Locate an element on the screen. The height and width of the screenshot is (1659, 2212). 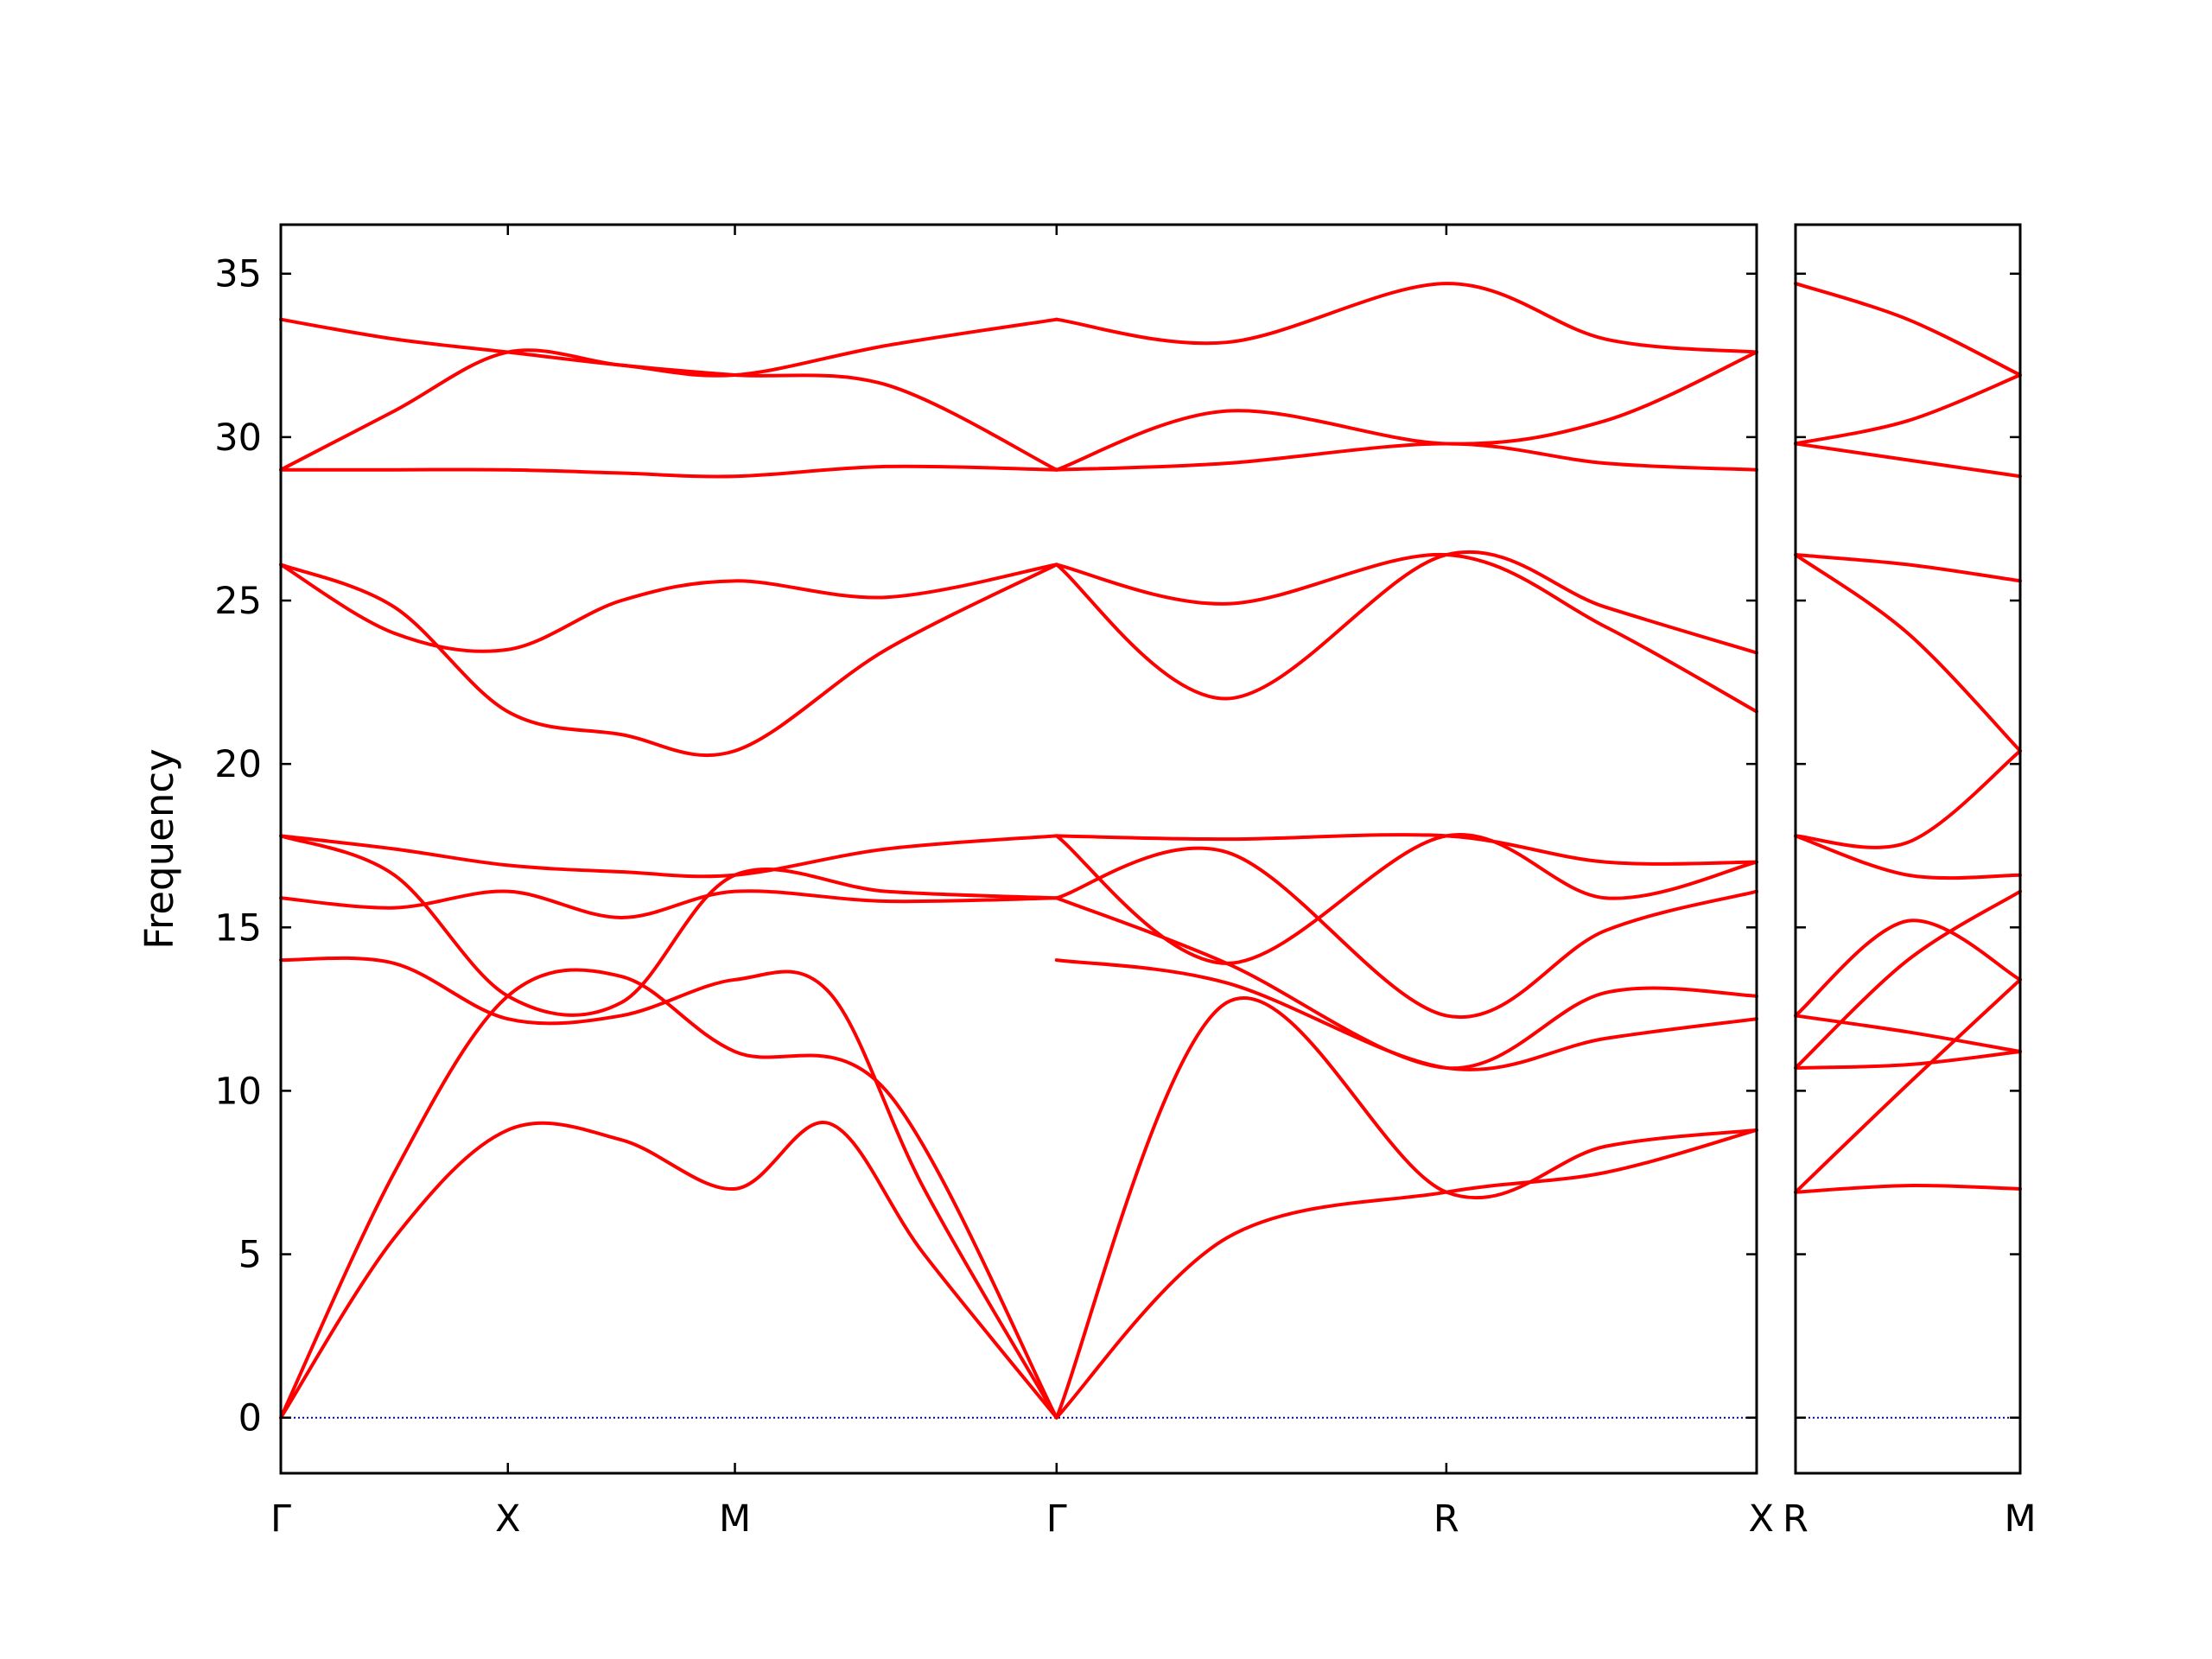
y-tick-label: 20 is located at coordinates (238, 764).